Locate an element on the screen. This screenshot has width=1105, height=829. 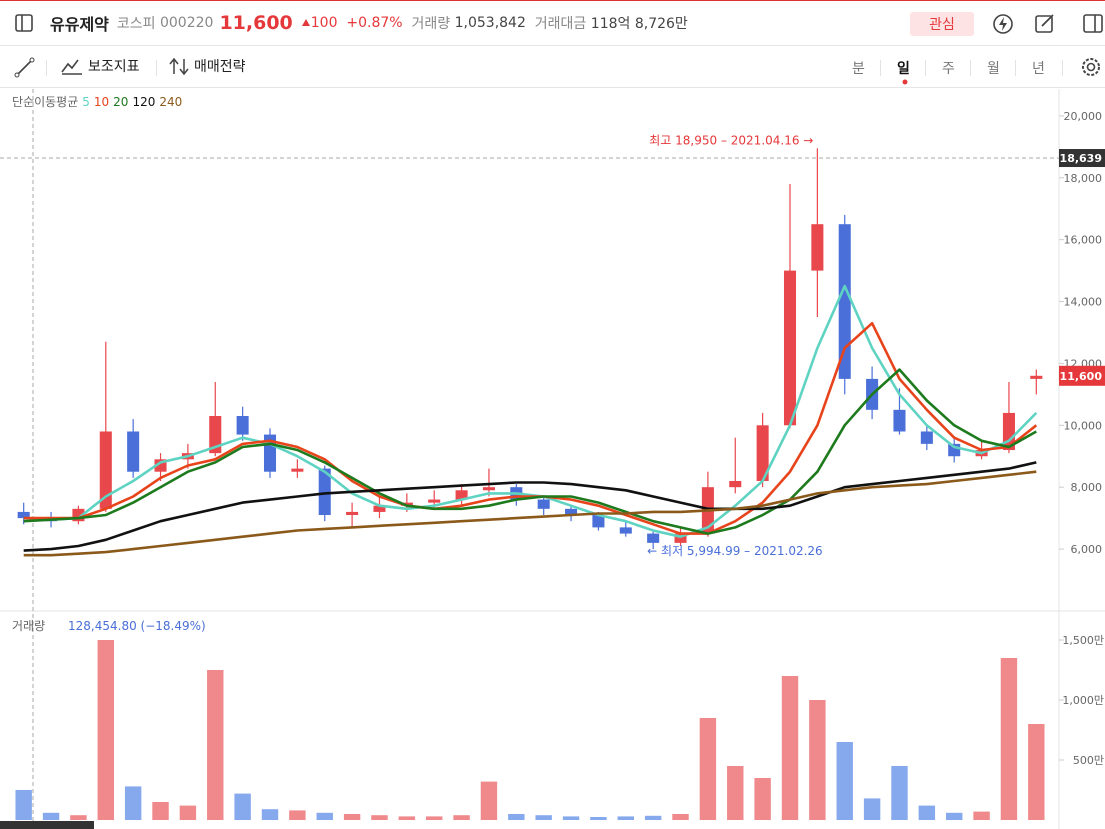
y-tick-label: 6,000 is located at coordinates (1087, 549).